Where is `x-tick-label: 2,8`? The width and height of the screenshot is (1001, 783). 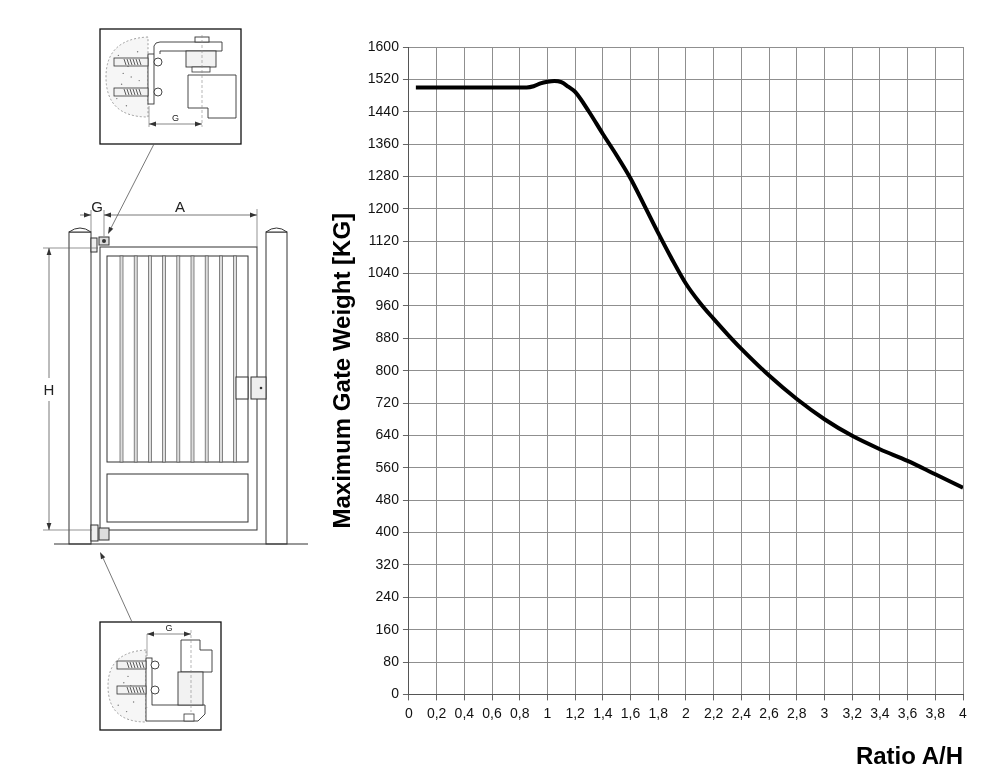
x-tick-label: 2,8 is located at coordinates (797, 712).